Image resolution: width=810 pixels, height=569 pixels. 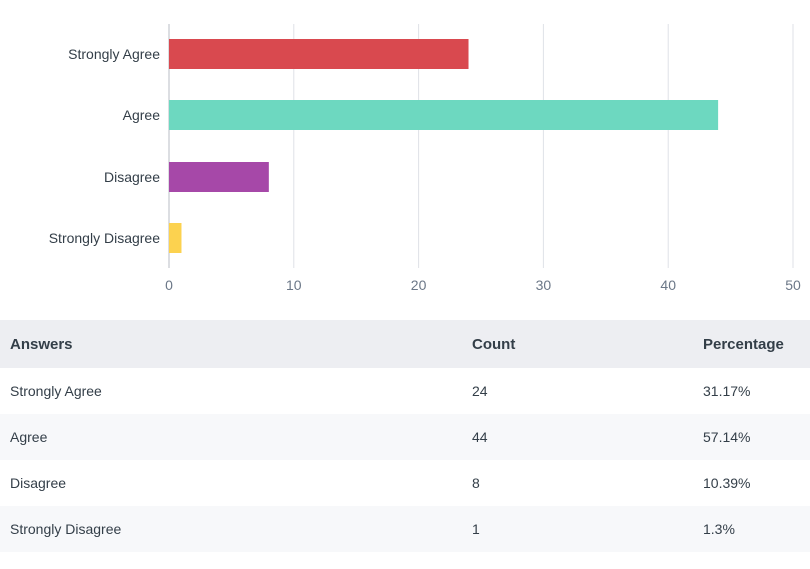 I want to click on x-tick-label: 30, so click(x=544, y=285).